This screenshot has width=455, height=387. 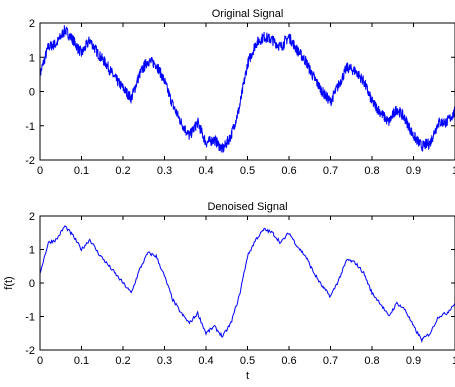 What do you see at coordinates (9, 282) in the screenshot?
I see `y-axis-label: f(t)` at bounding box center [9, 282].